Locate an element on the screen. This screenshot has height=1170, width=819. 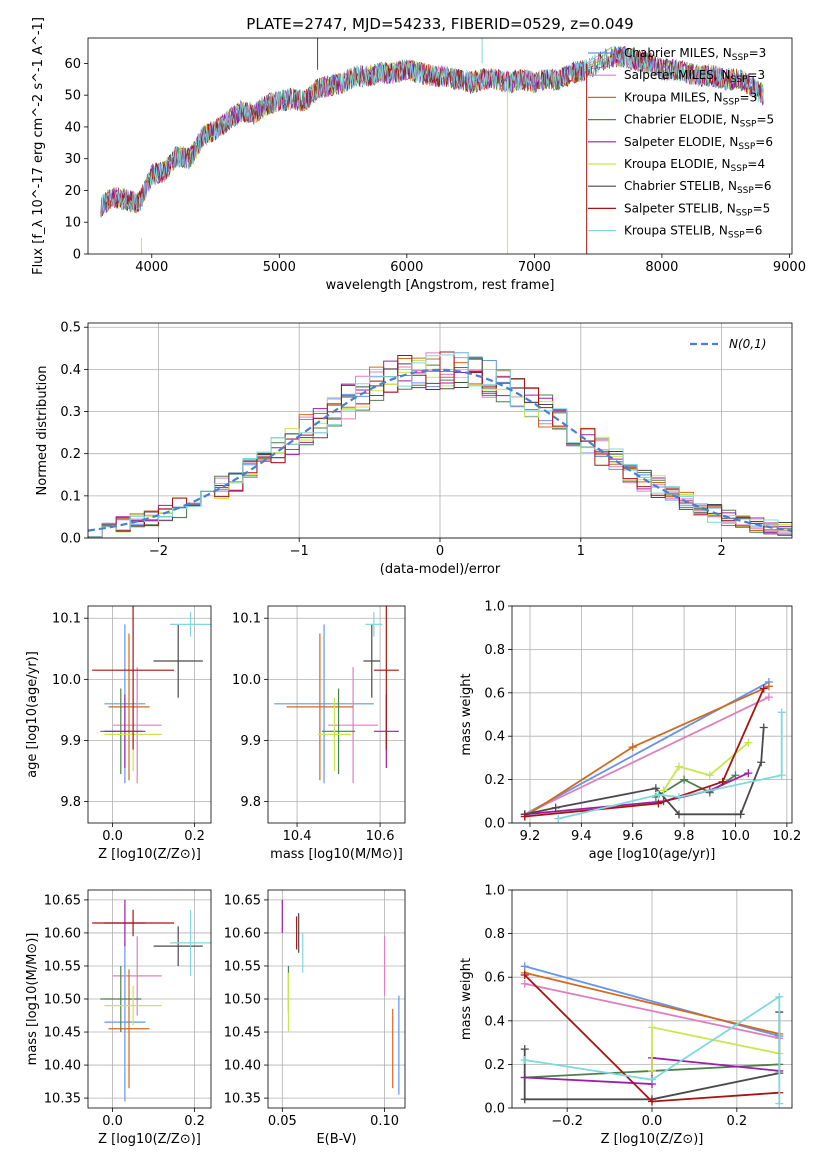
residuals-plot-area is located at coordinates (440, 444).